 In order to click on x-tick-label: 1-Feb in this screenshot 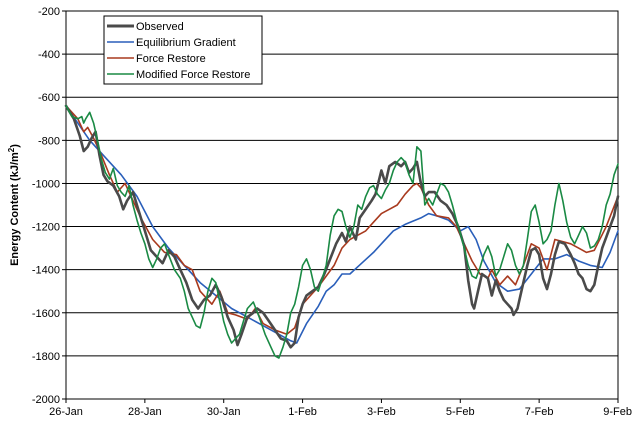, I will do `click(302, 412)`.